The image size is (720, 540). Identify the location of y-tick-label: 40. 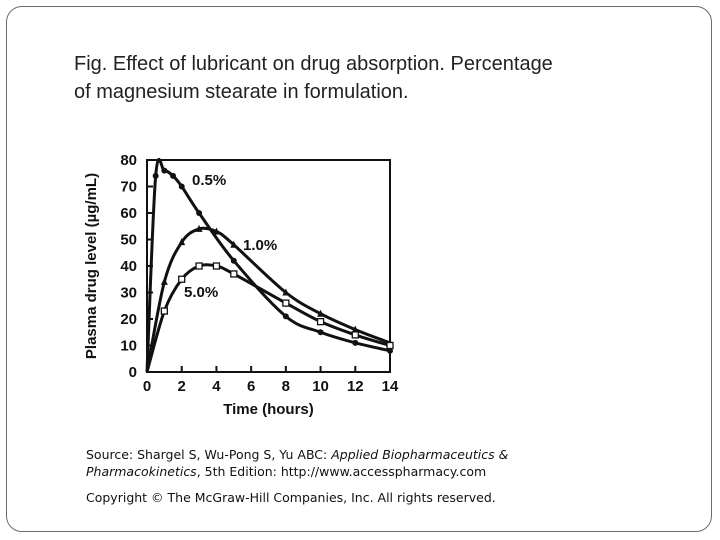
(128, 266).